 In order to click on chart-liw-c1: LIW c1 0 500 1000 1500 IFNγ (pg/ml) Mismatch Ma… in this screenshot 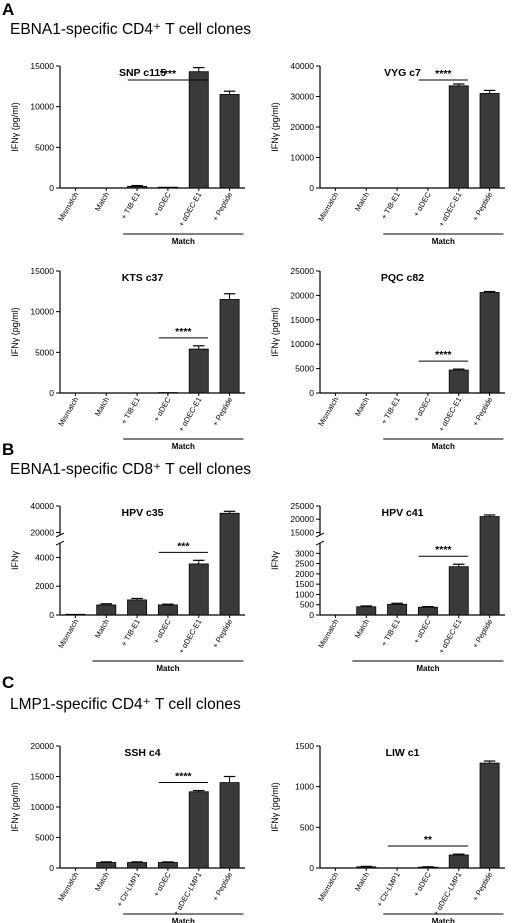, I will do `click(387, 832)`.